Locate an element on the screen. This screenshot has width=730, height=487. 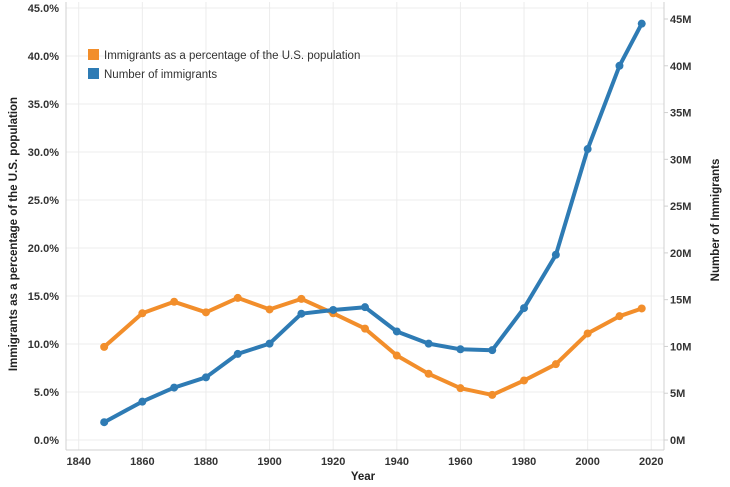
y-right-tick-label: 5M is located at coordinates (677, 394).